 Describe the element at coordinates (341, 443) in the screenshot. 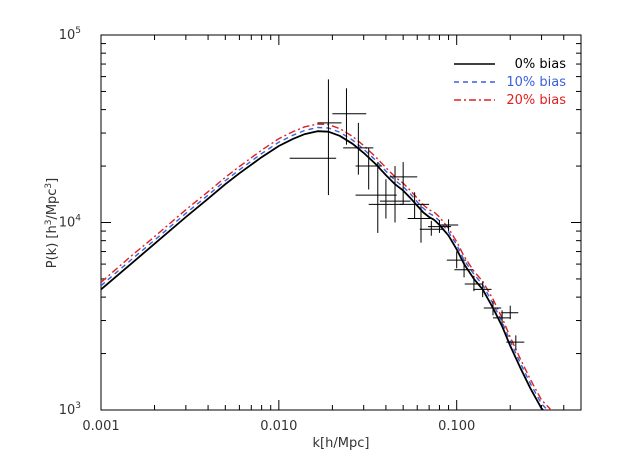

I see `x-axis-title: k[h/Mpc]` at that location.